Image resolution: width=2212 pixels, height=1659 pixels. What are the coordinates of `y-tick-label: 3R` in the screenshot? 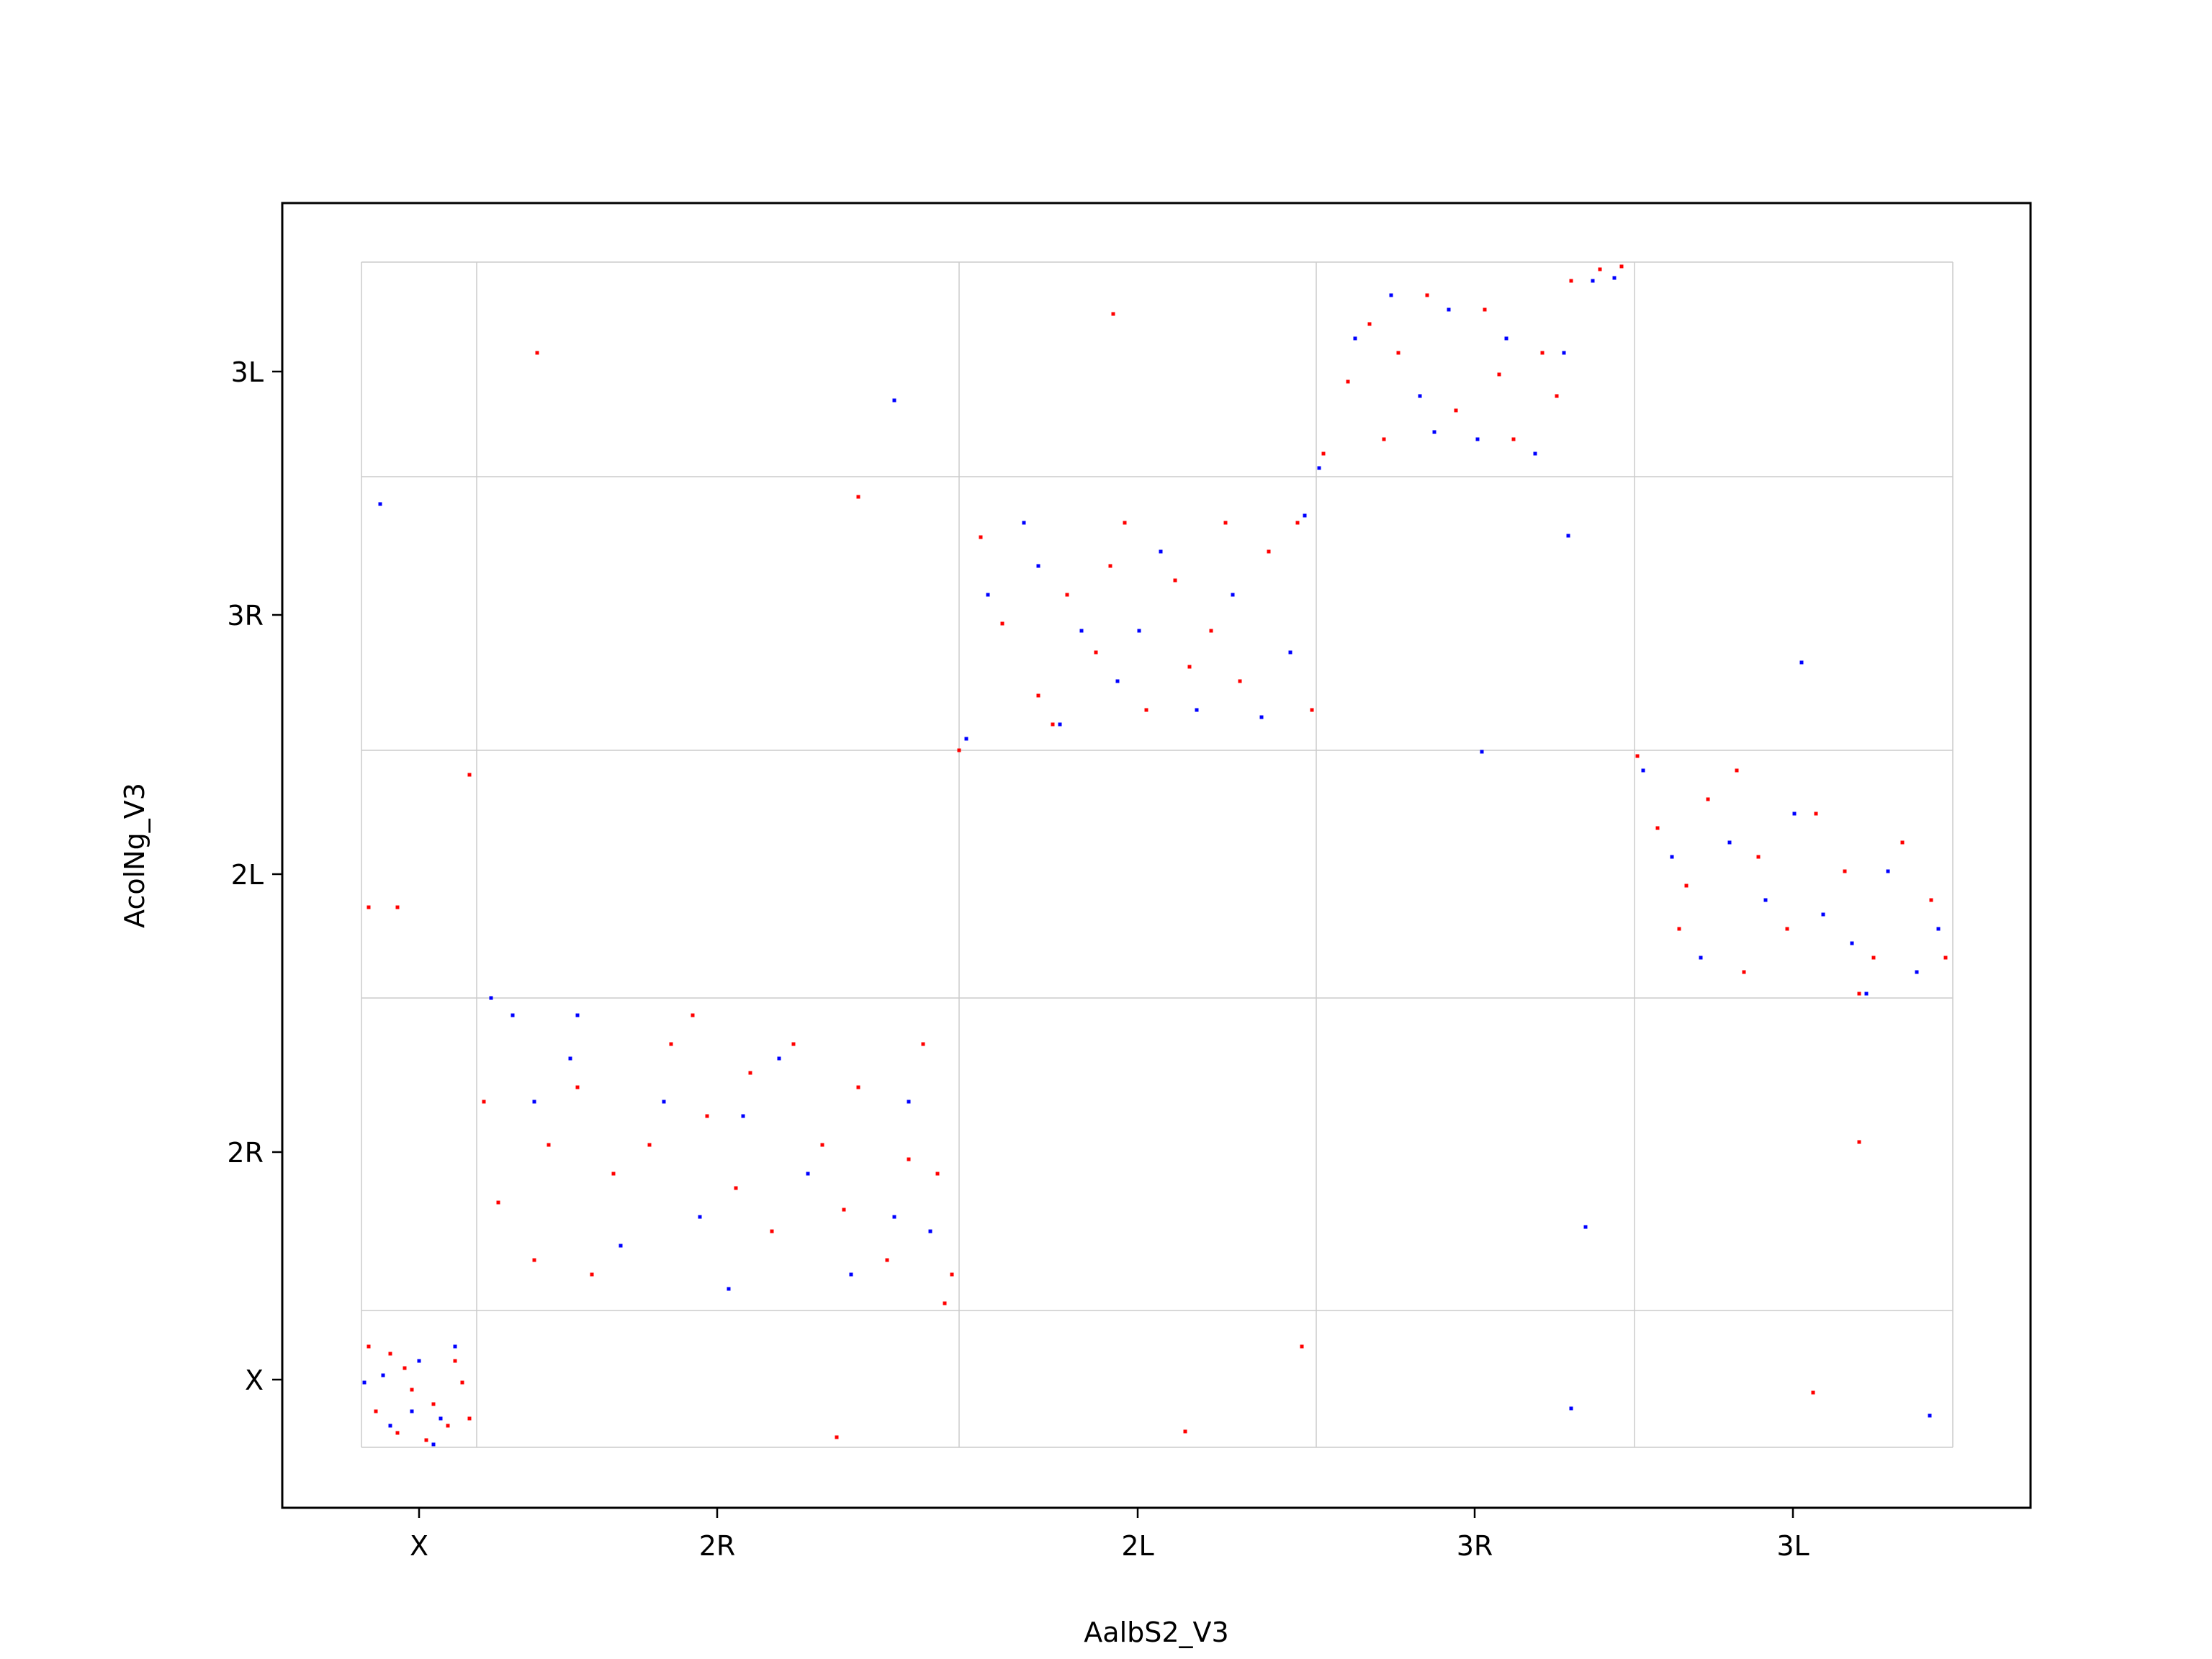 It's located at (245, 615).